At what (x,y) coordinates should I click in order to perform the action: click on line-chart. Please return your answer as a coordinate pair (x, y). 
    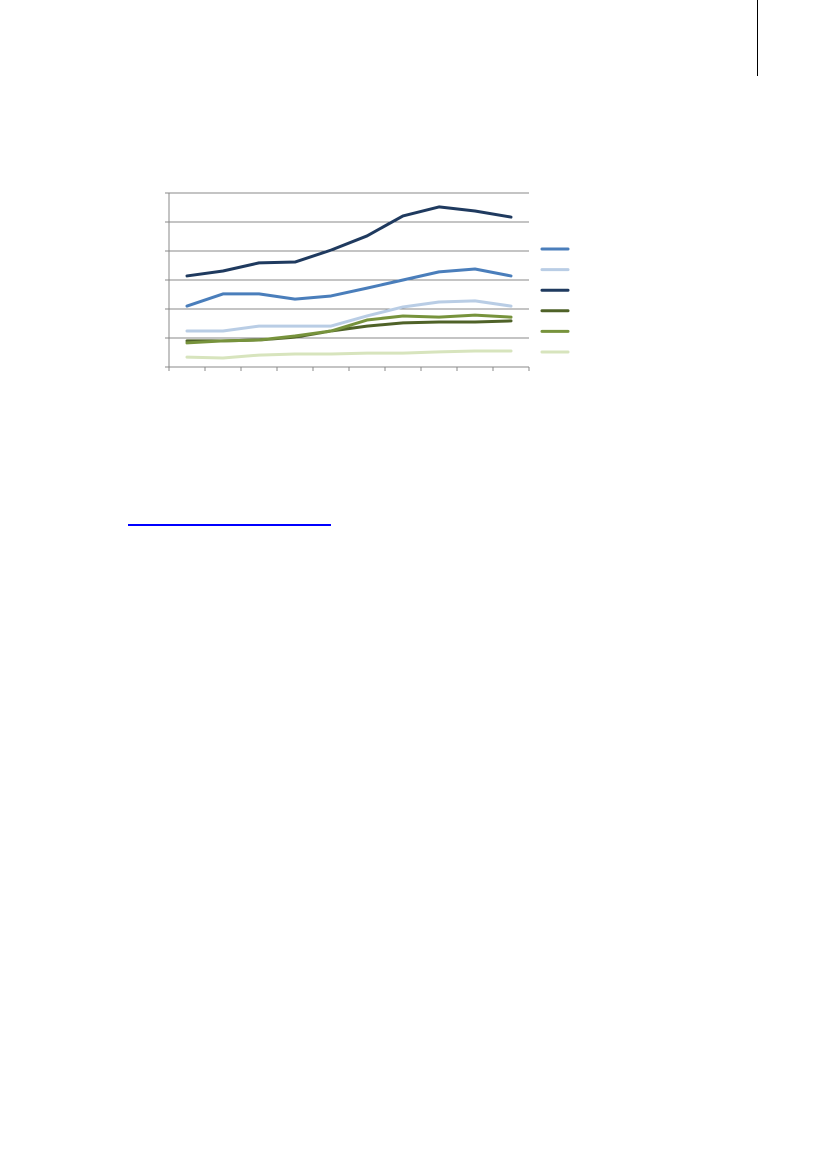
    Looking at the image, I should click on (367, 281).